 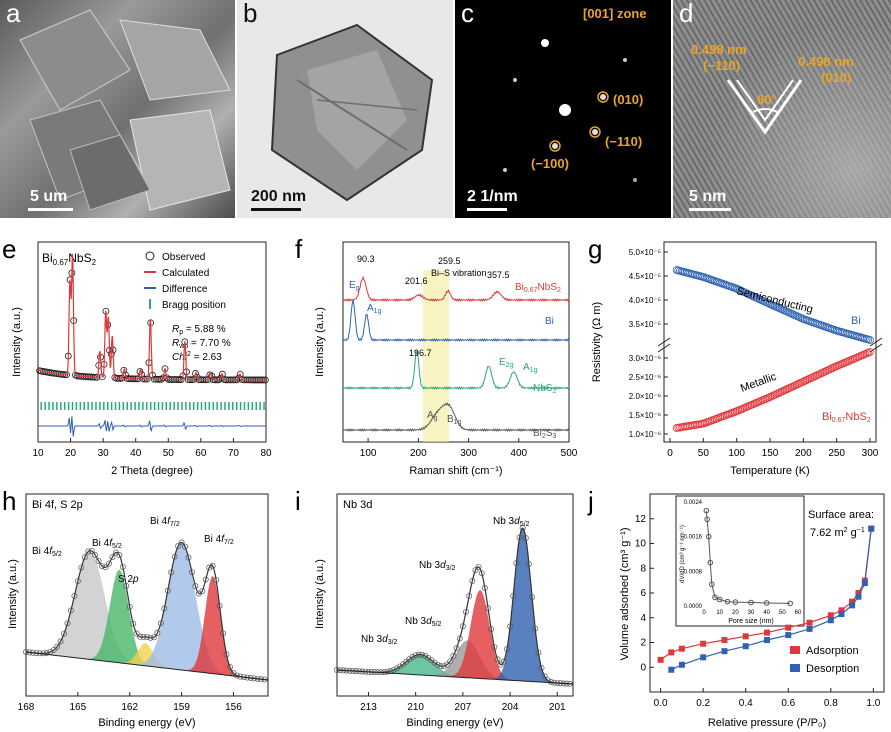 I want to click on spot-label-m100: (−100), so click(x=550, y=163).